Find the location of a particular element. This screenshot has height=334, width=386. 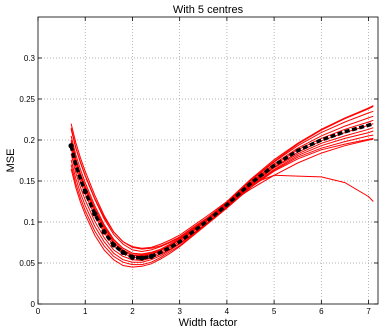

y-axis-label: MSE is located at coordinates (11, 161).